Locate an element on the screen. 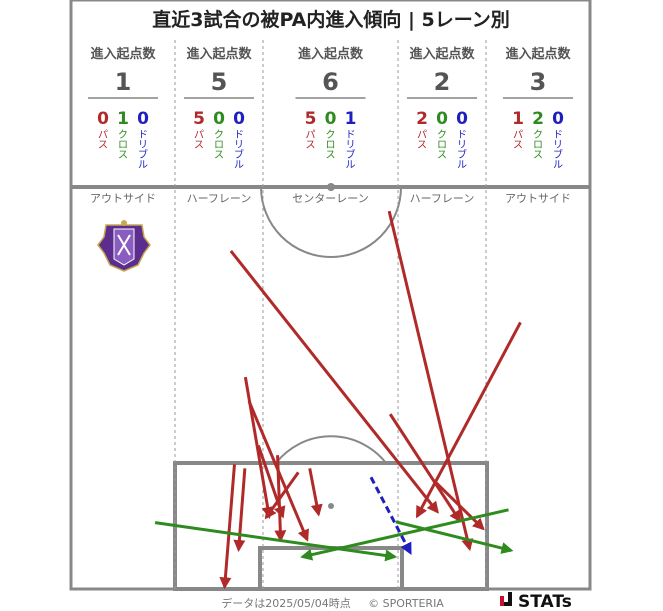 Image resolution: width=663 pixels, height=611 pixels. footer-copyright: © SPORTERIA is located at coordinates (406, 603).